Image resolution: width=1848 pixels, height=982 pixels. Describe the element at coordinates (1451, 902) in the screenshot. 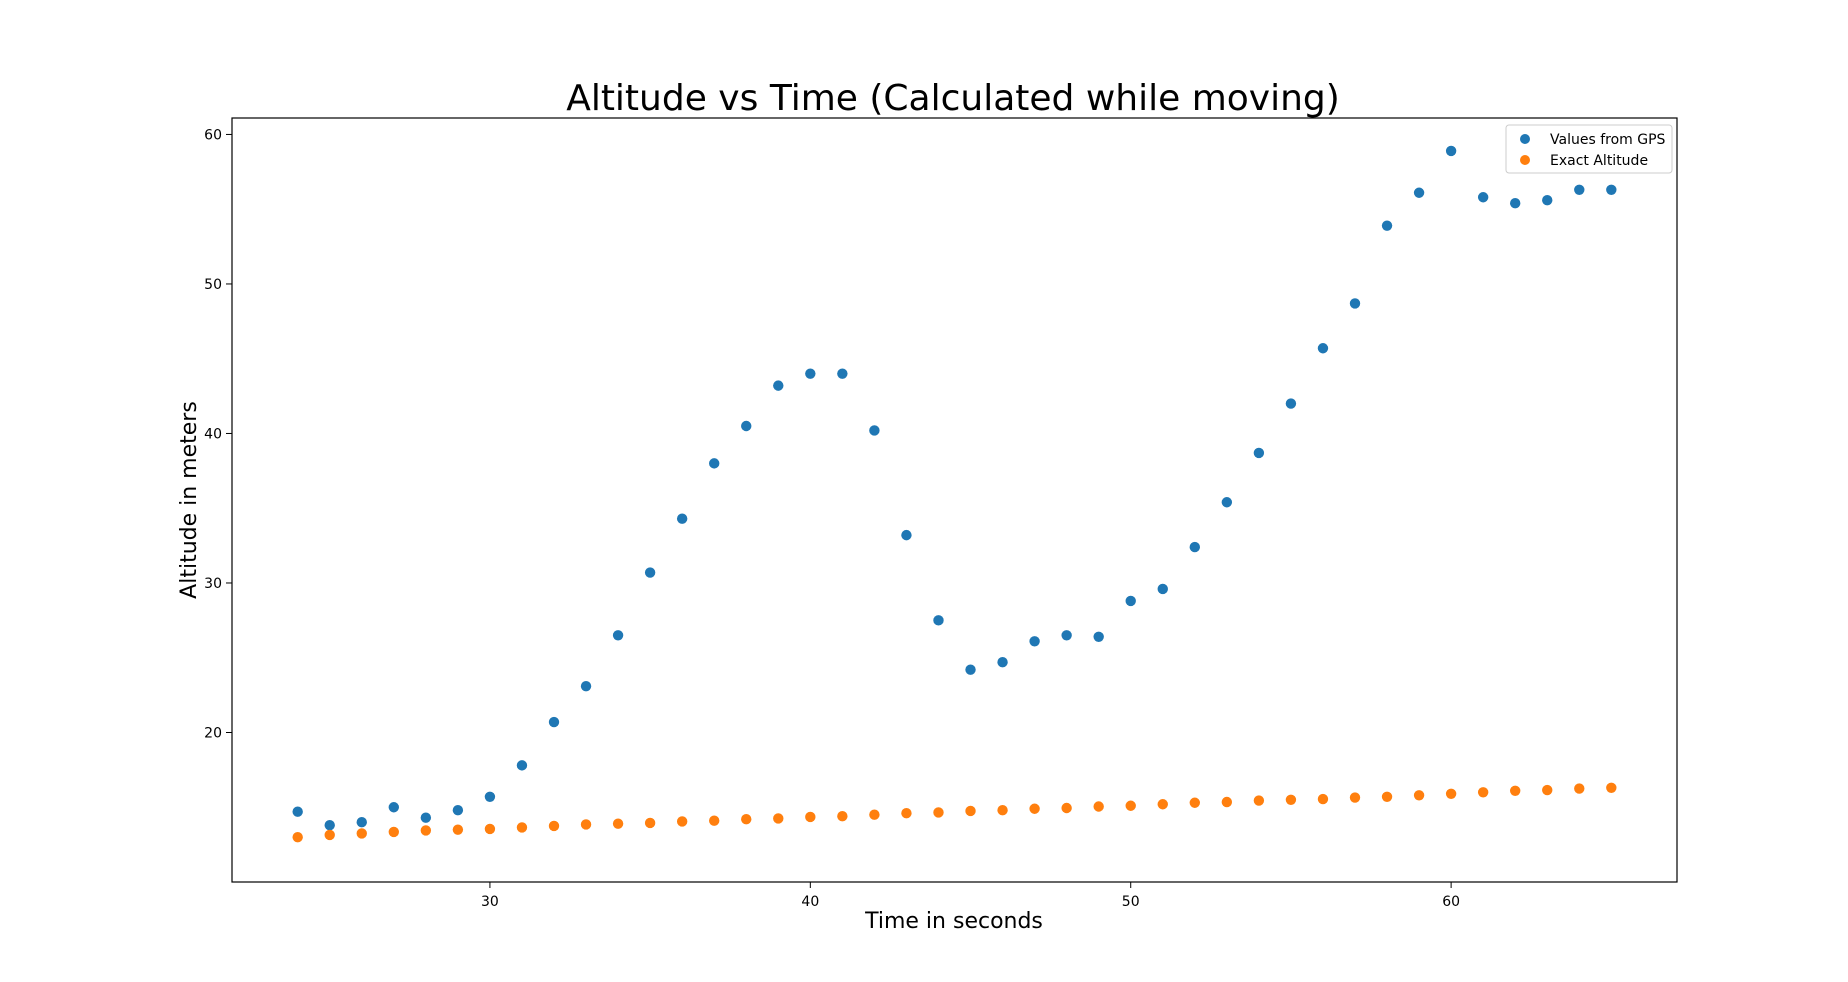

I see `x-tick-label: 60` at that location.